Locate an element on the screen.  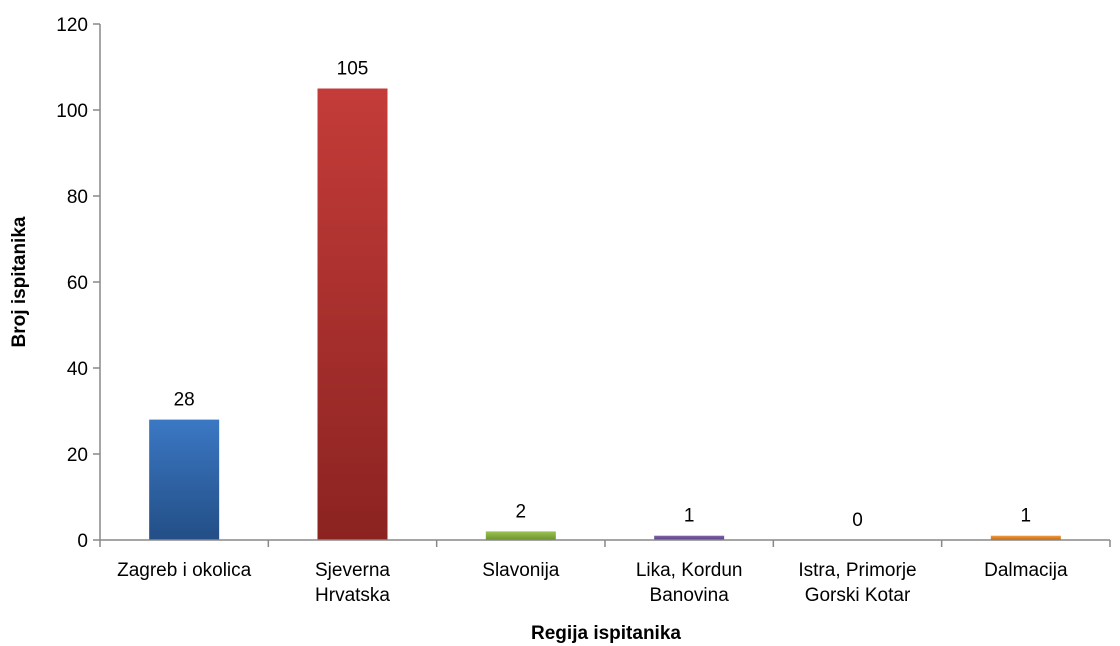
data-label: 0 is located at coordinates (857, 520).